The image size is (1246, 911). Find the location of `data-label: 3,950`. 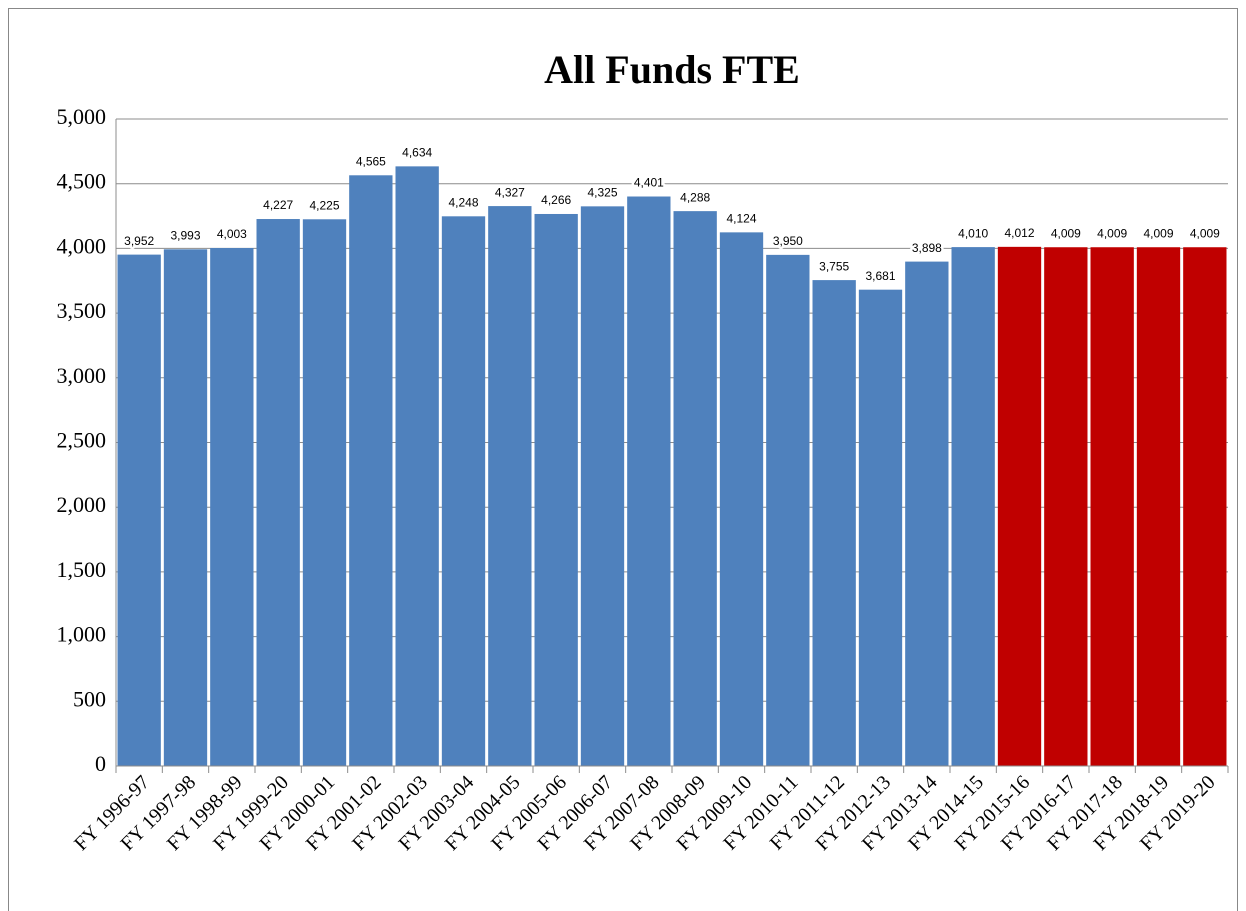

data-label: 3,950 is located at coordinates (788, 241).